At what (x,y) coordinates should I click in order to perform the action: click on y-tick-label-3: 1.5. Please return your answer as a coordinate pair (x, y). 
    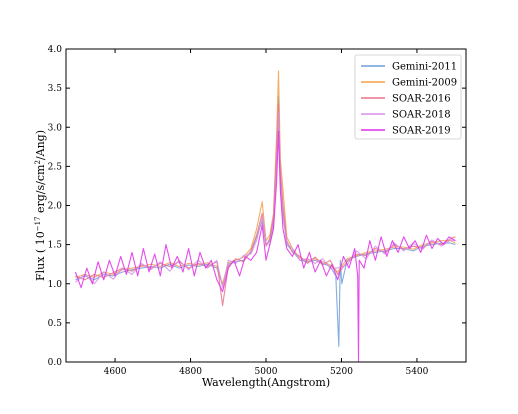
    Looking at the image, I should click on (55, 246).